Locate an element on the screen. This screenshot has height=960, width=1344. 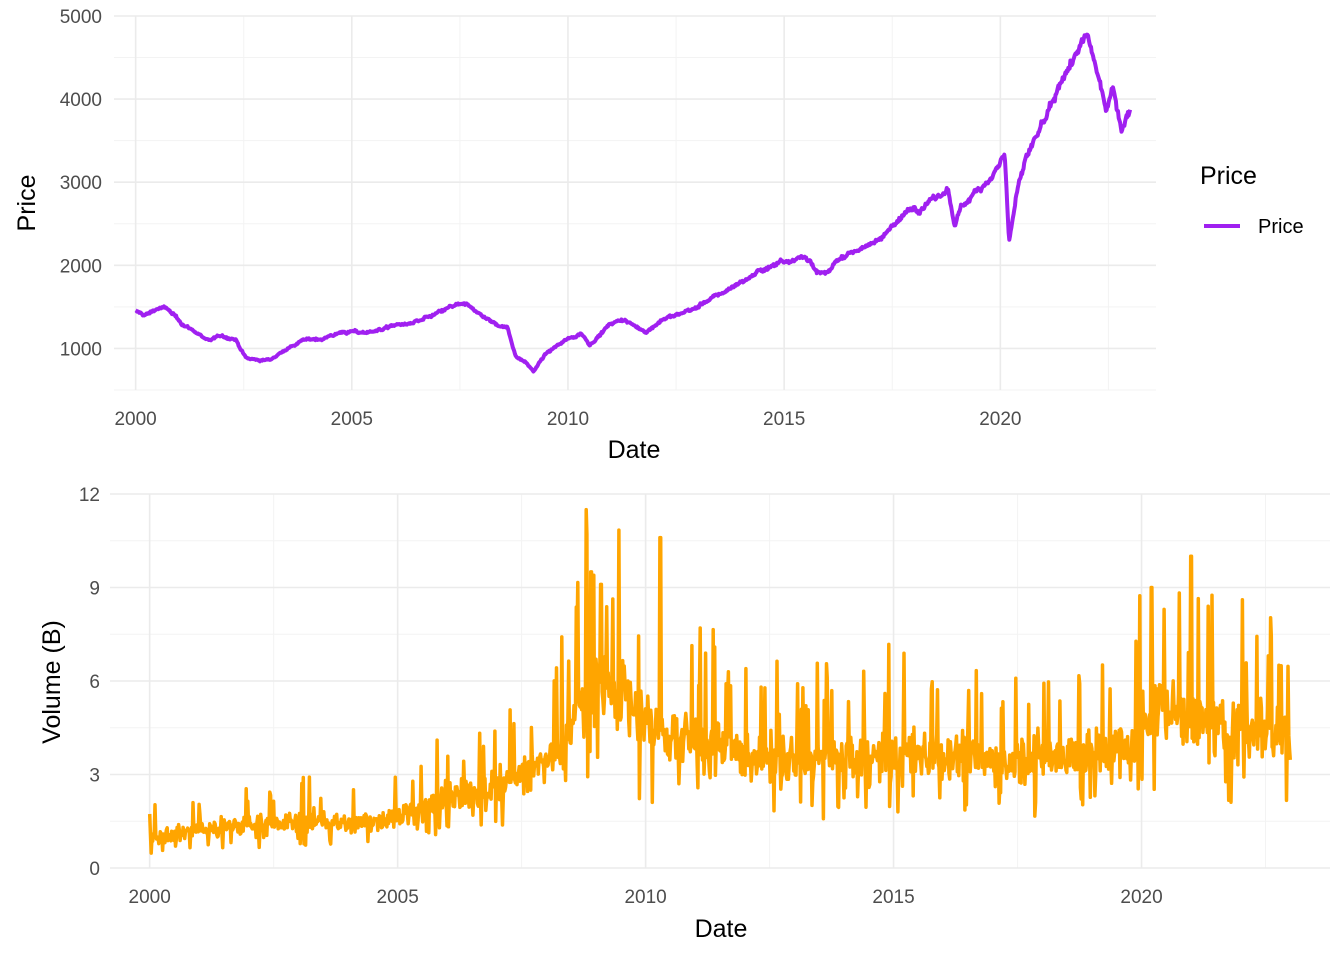
price-x-tick-labels: 2000 2005 2010 2015 2020 is located at coordinates (567, 419).